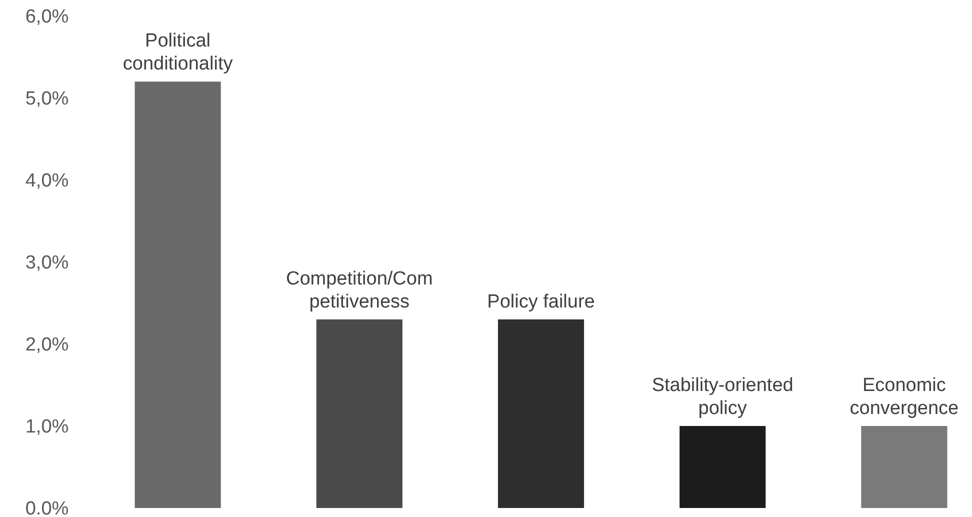 The image size is (972, 517). I want to click on y-tick-label: 3,0%, so click(47, 263).